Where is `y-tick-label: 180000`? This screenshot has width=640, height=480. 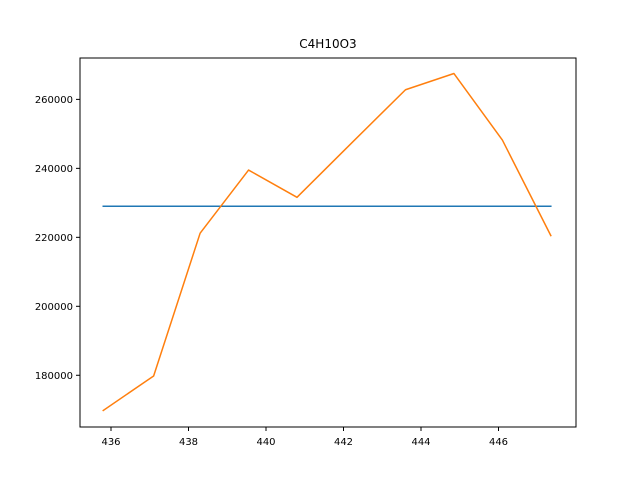 y-tick-label: 180000 is located at coordinates (54, 376).